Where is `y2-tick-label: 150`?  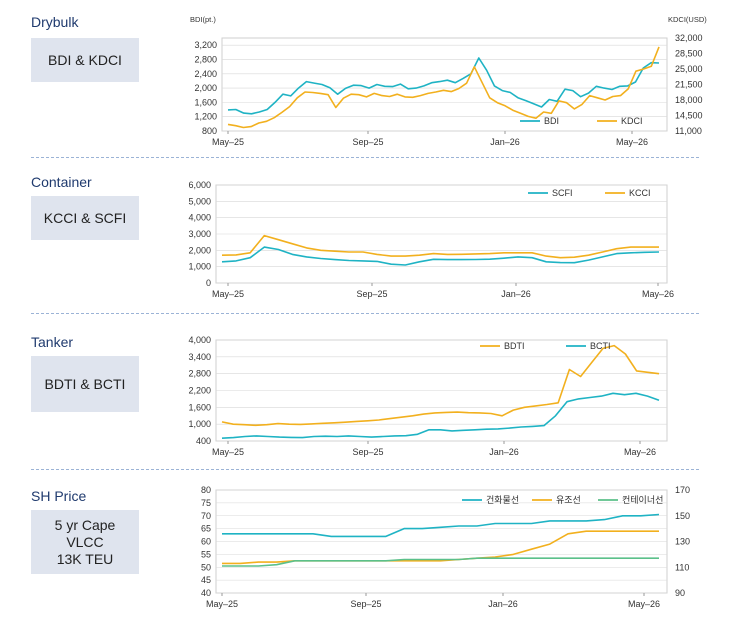 y2-tick-label: 150 is located at coordinates (682, 516).